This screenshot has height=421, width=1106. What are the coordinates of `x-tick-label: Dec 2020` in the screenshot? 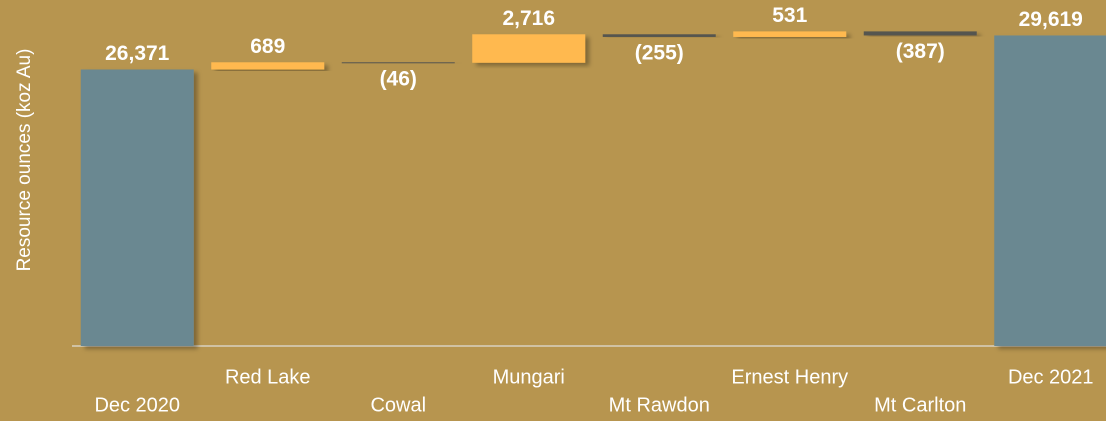 It's located at (137, 405).